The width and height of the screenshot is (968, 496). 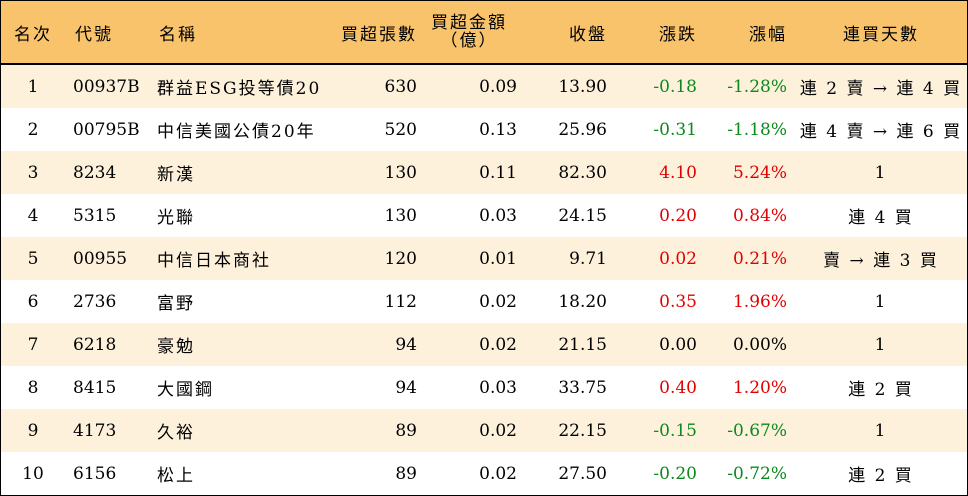 I want to click on cell-name: 富野, so click(x=176, y=304).